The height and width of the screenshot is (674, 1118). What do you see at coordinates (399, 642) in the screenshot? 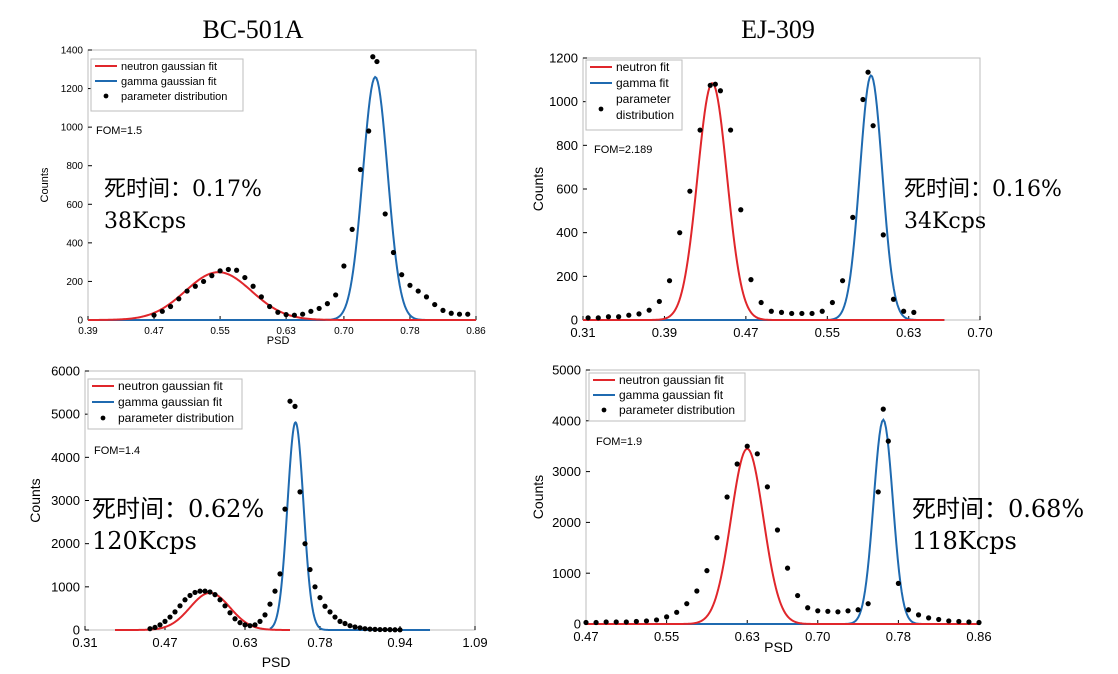
I see `x-tick-label: 0.94` at bounding box center [399, 642].